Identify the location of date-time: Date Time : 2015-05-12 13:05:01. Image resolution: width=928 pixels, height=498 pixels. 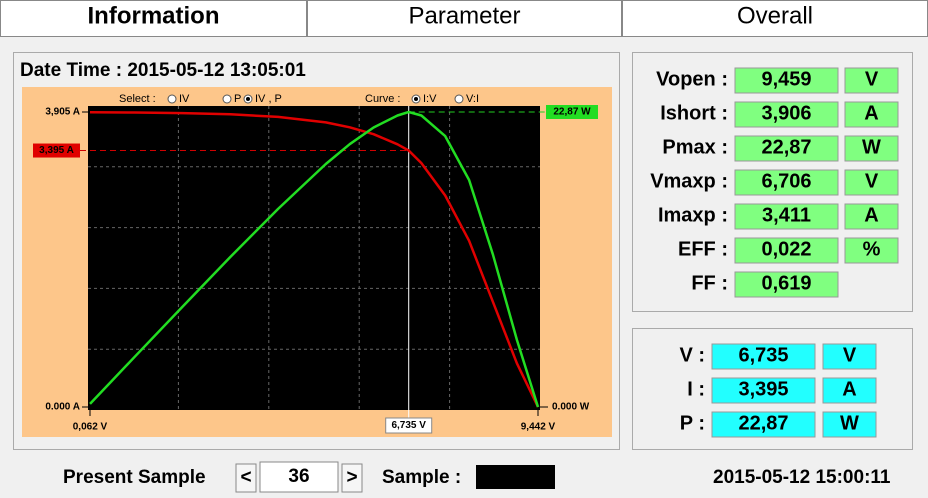
(163, 70).